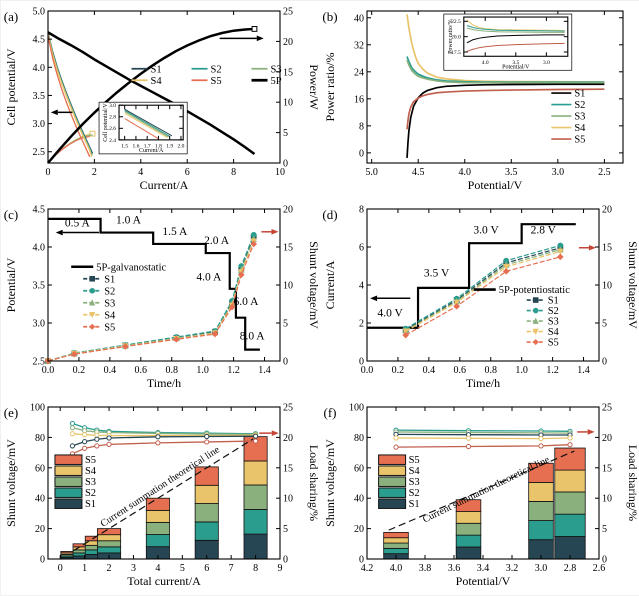 The width and height of the screenshot is (639, 596). Describe the element at coordinates (233, 172) in the screenshot. I see `svg-text: 8` at that location.